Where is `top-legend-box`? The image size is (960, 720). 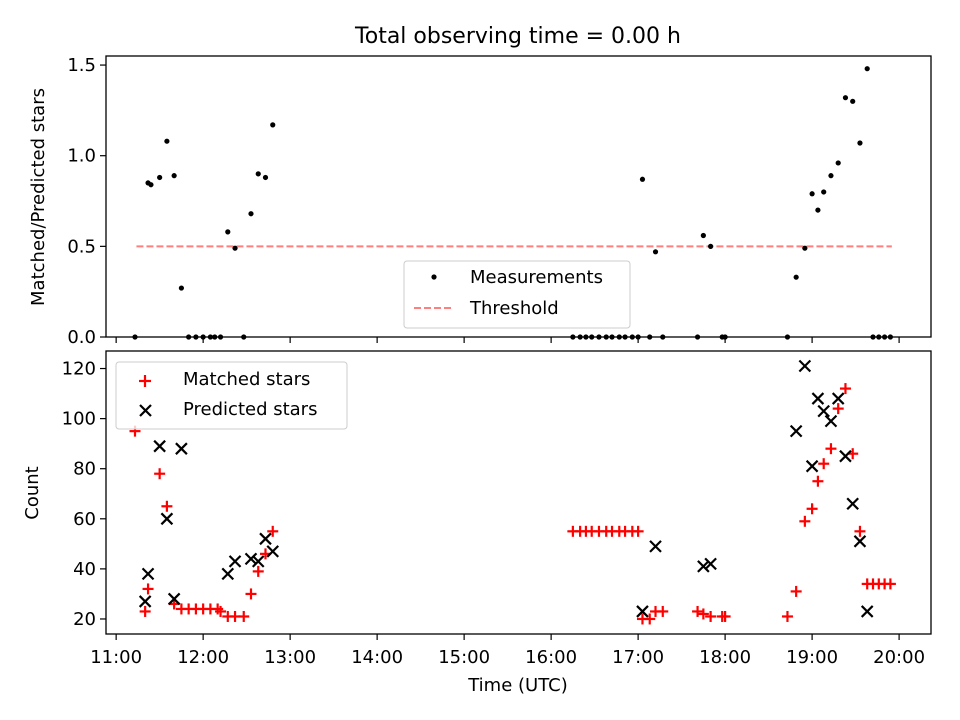 top-legend-box is located at coordinates (517, 294).